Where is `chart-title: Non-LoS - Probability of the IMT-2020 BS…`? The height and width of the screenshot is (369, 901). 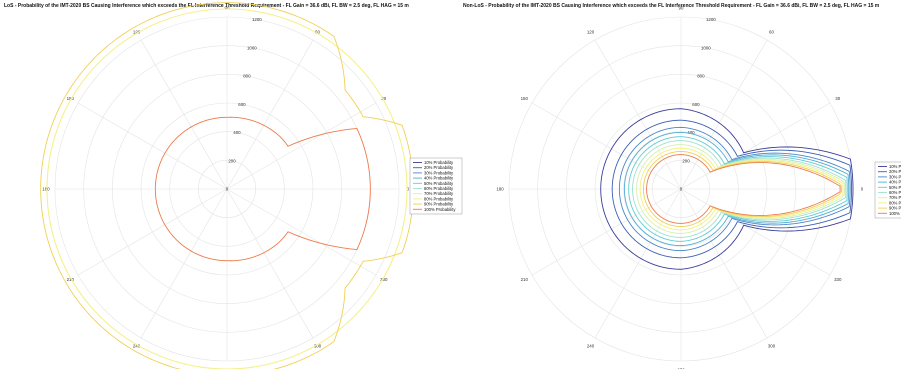 chart-title: Non-LoS - Probability of the IMT-2020 BS… is located at coordinates (671, 6).